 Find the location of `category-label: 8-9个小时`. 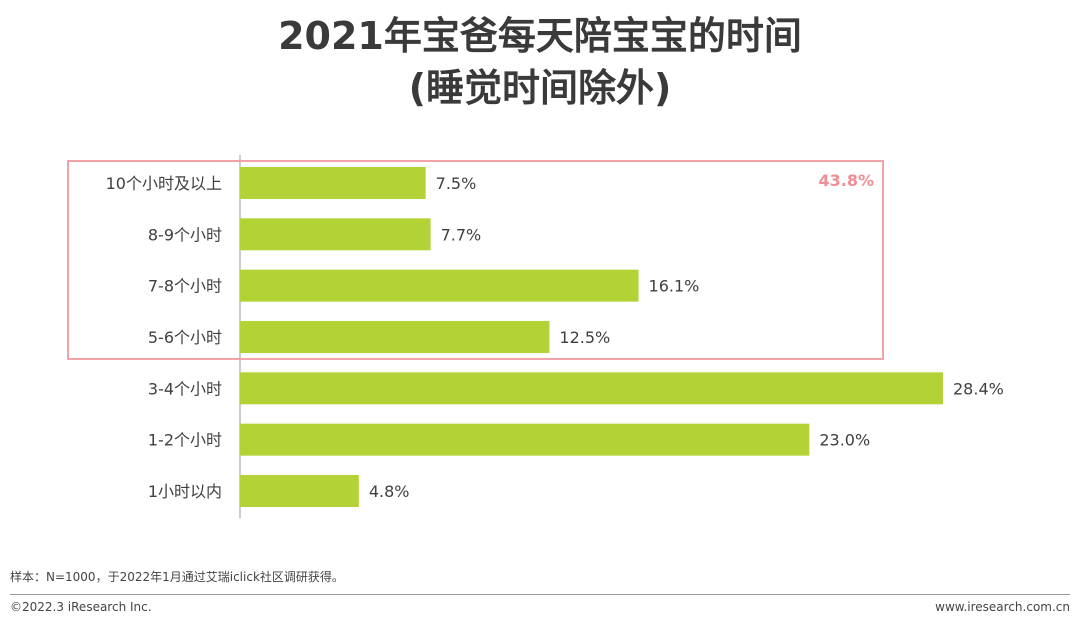

category-label: 8-9个小时 is located at coordinates (185, 234).